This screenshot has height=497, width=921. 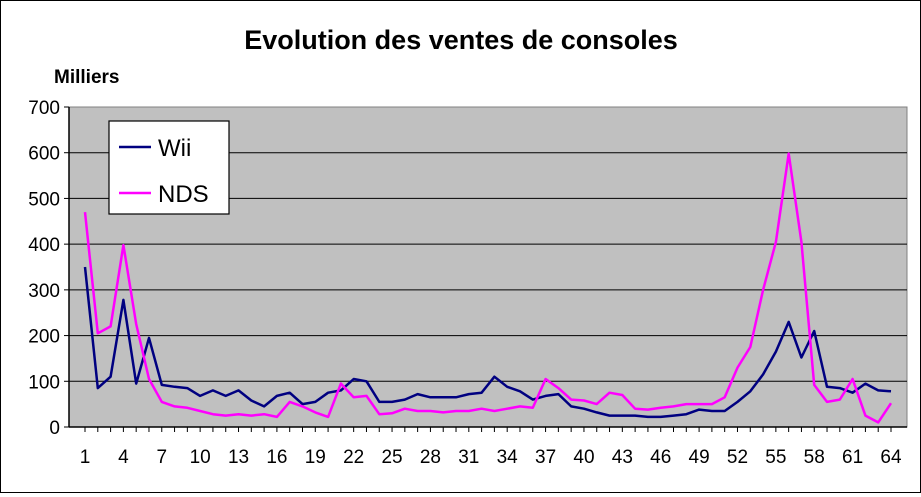 What do you see at coordinates (44, 337) in the screenshot?
I see `y-tick-label: 200` at bounding box center [44, 337].